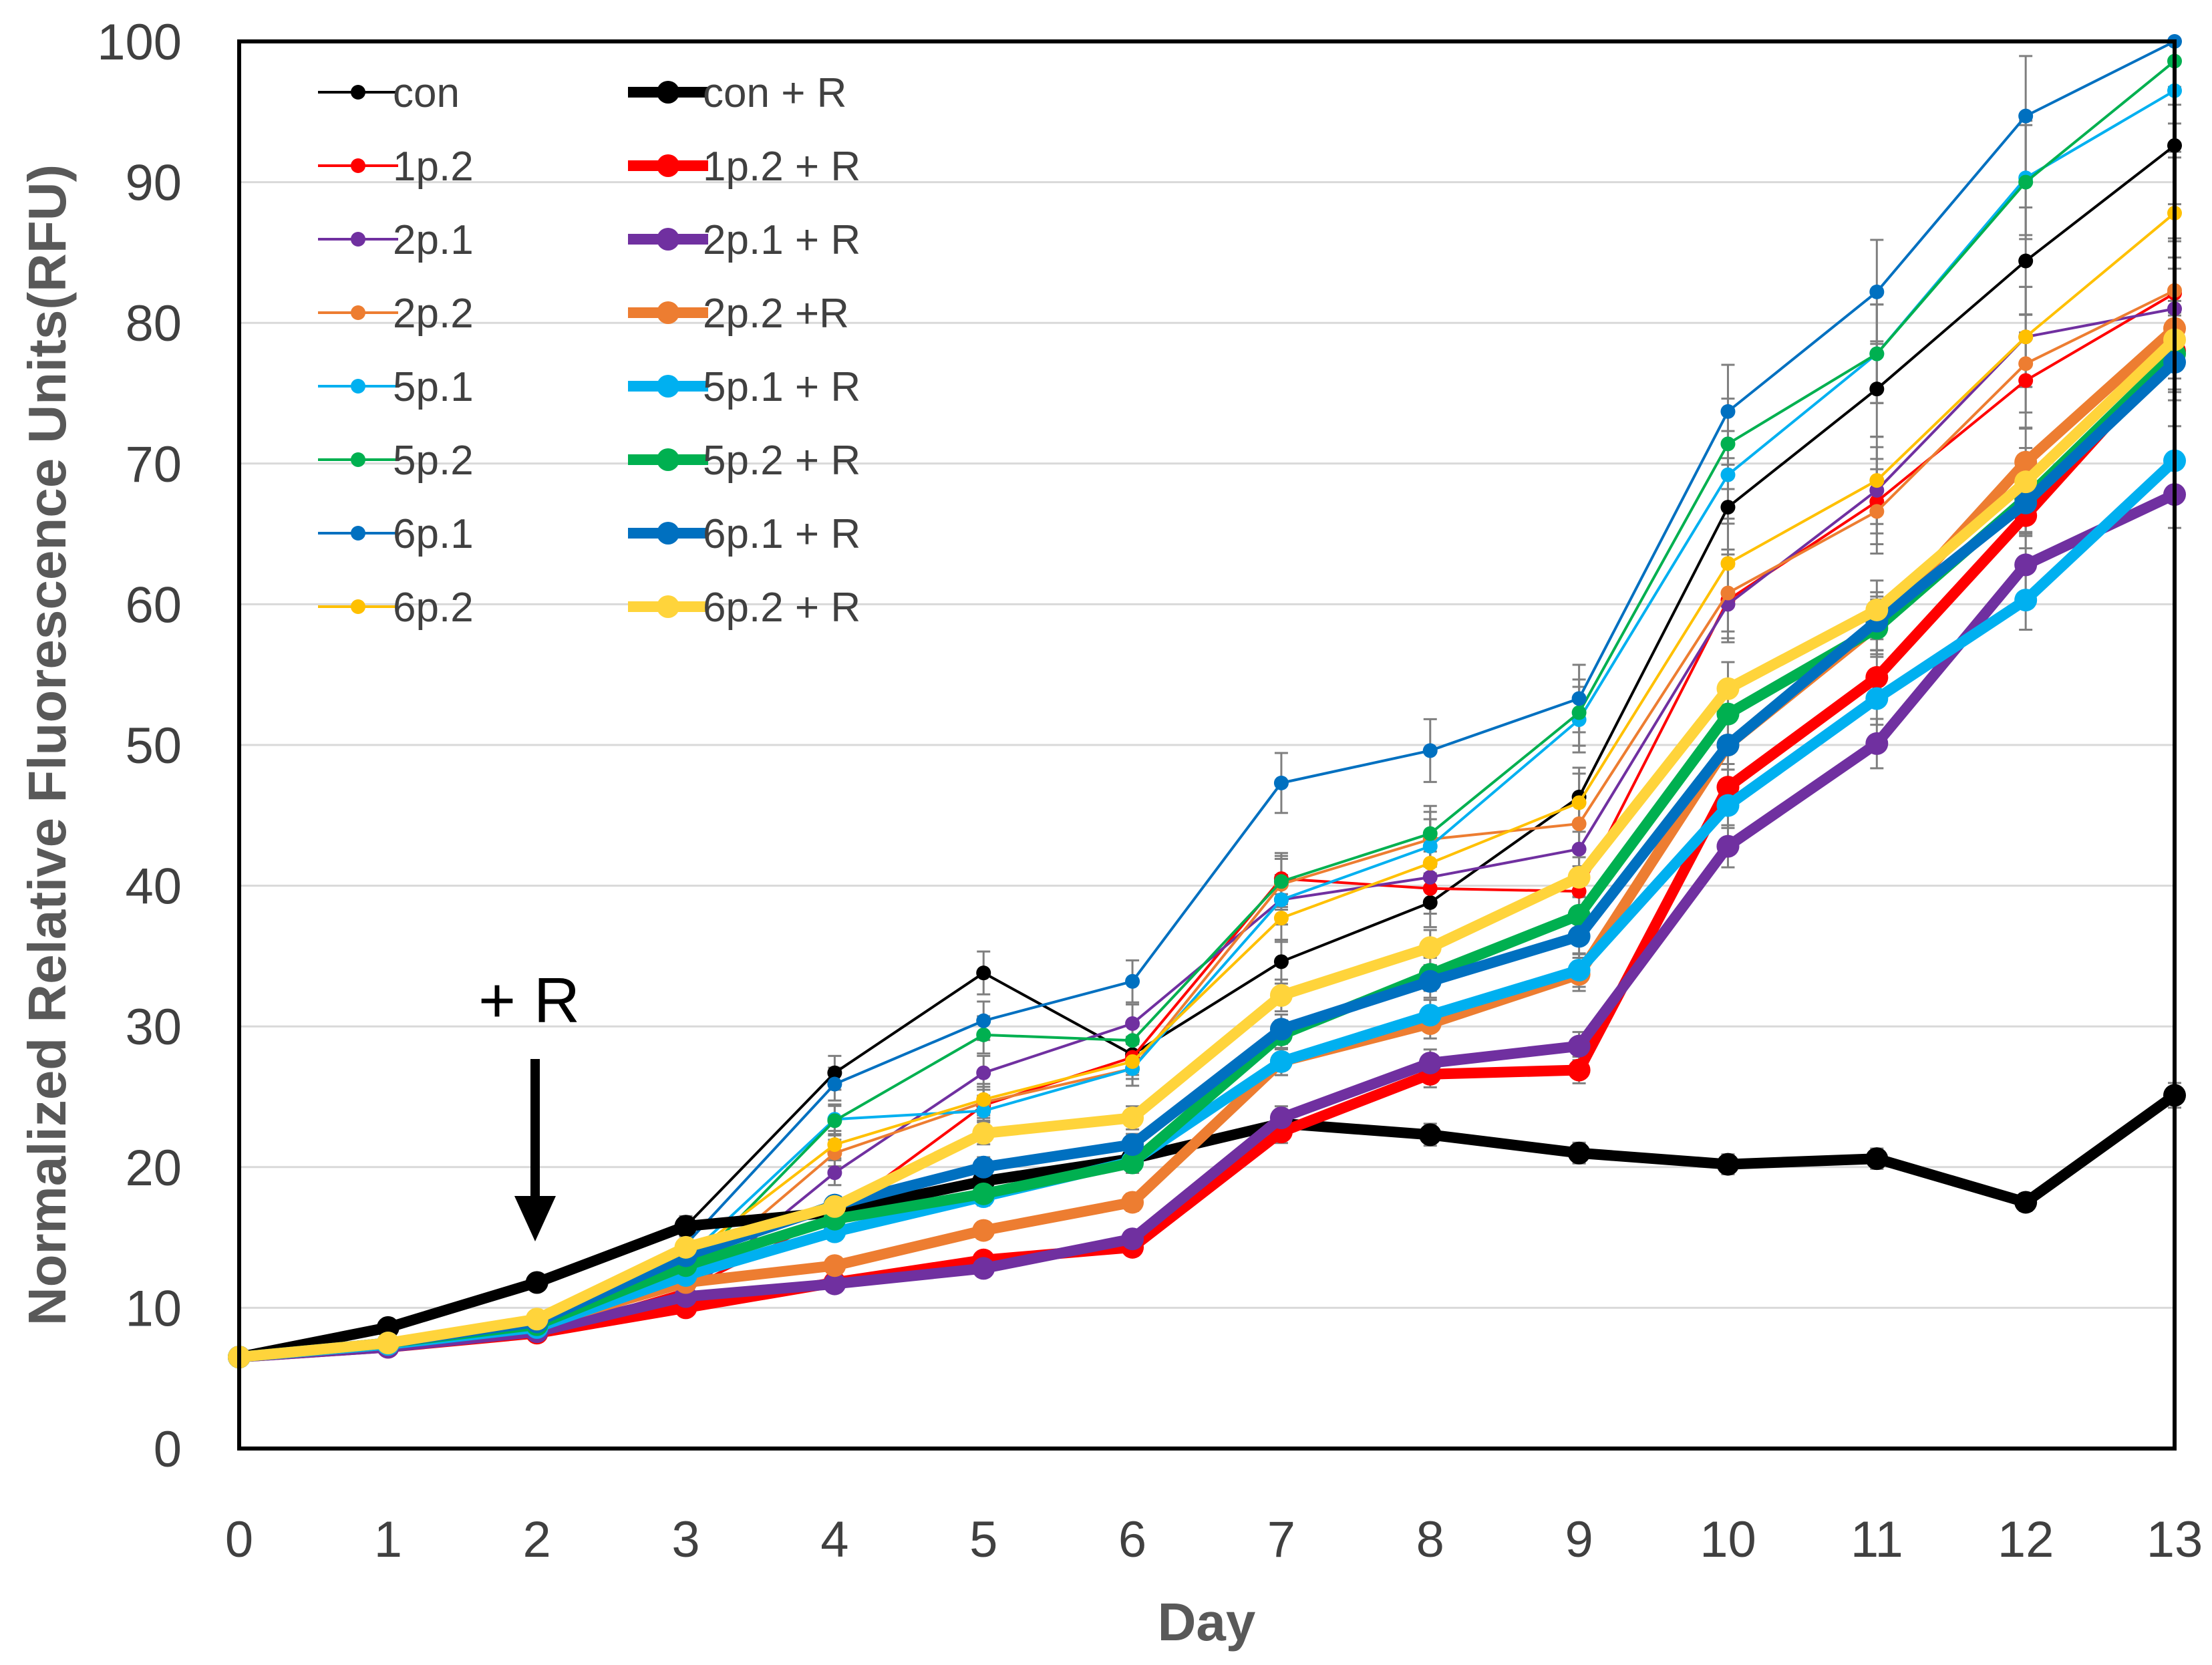 The width and height of the screenshot is (2212, 1665). I want to click on legend-label: 2p.2 +R, so click(776, 314).